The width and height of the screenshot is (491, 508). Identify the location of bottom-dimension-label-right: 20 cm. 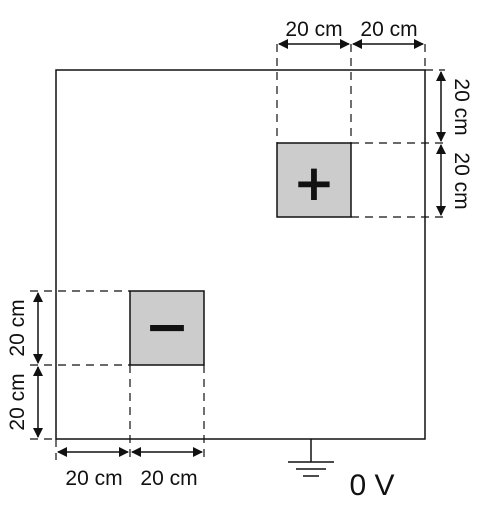
(168, 478).